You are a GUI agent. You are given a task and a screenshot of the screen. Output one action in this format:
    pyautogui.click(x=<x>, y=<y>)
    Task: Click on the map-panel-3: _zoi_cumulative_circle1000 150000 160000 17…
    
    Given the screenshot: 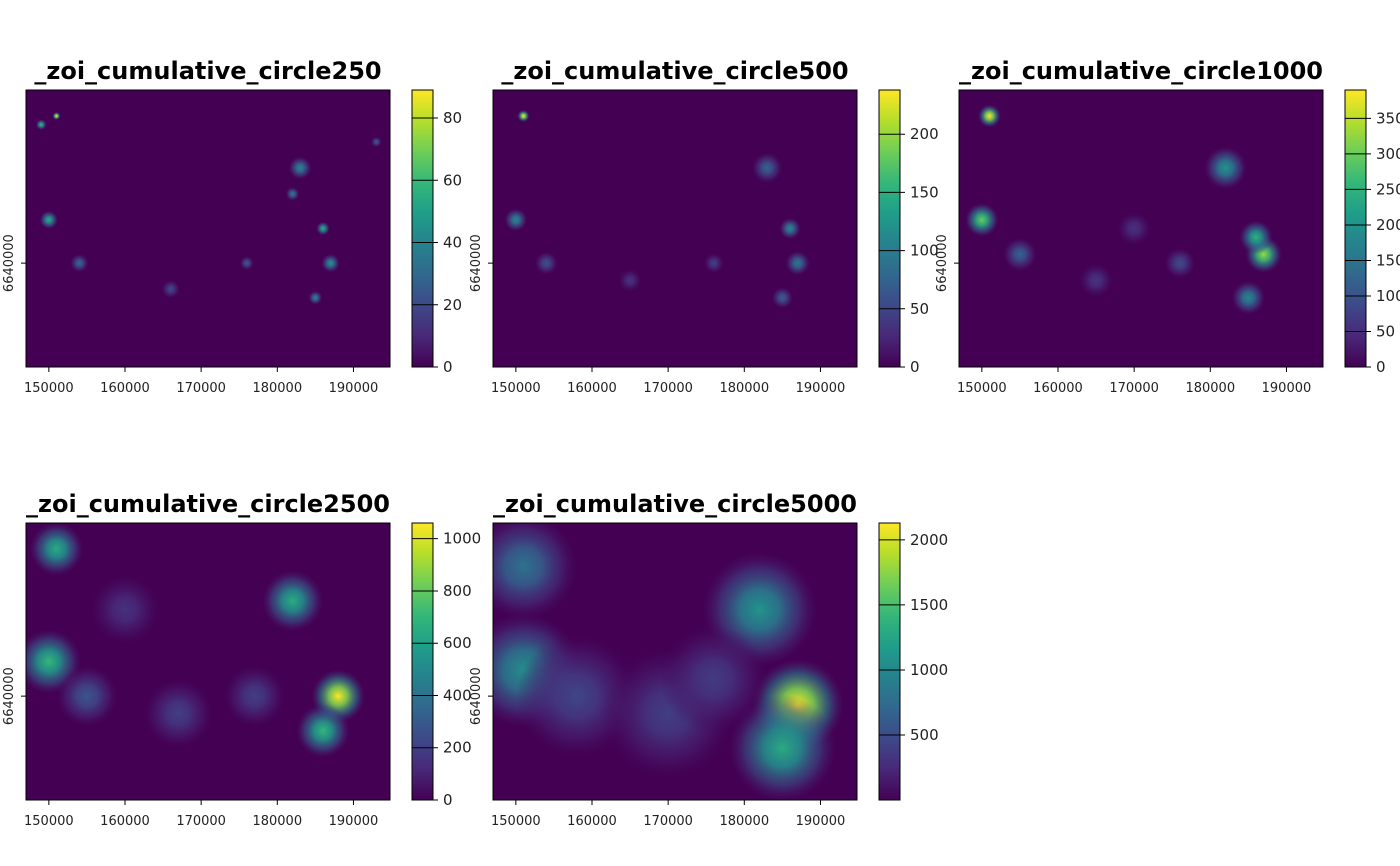 What is the action you would take?
    pyautogui.click(x=1167, y=226)
    